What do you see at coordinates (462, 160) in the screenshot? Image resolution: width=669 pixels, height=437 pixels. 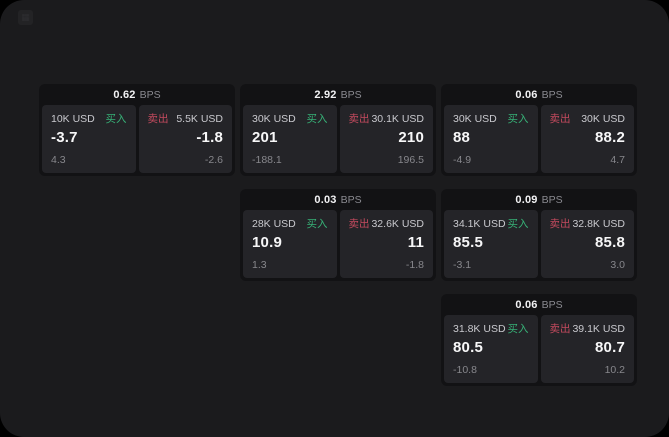 I see `buy-delta-value: -4.9` at bounding box center [462, 160].